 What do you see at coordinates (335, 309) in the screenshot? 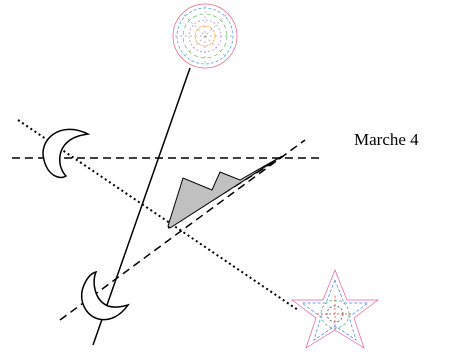
I see `bottom-rosette` at bounding box center [335, 309].